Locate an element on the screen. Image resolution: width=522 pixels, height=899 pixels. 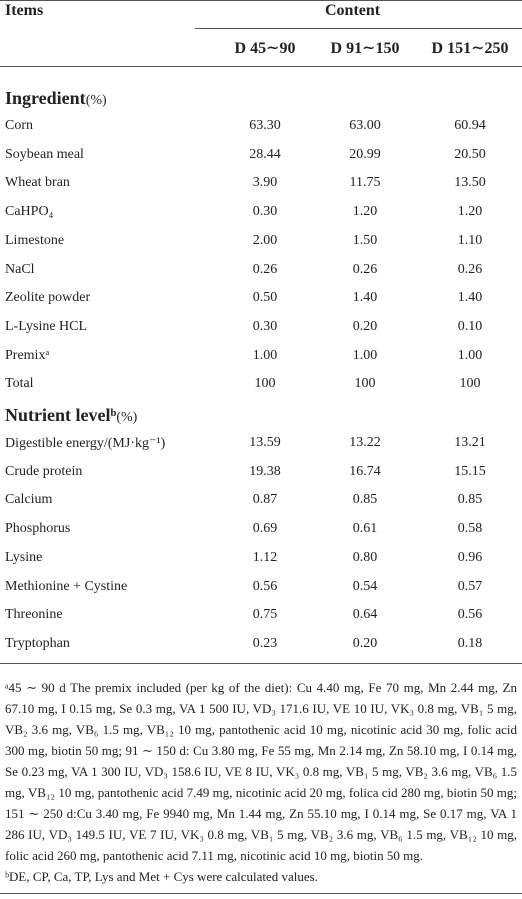
row-label: Digestible energy/(MJ·kg⁻¹) is located at coordinates (85, 443).